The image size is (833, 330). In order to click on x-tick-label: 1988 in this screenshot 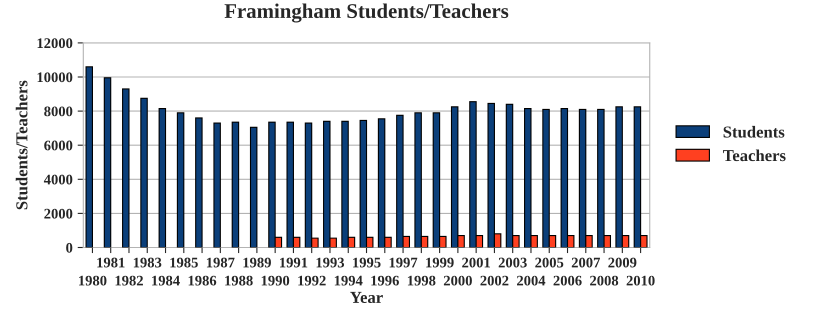, I will do `click(239, 281)`.